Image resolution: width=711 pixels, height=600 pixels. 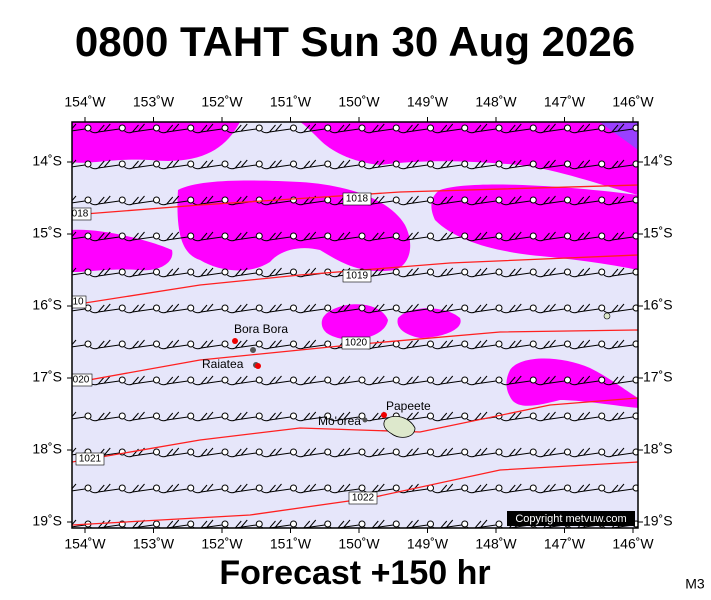 I want to click on isobar, so click(x=355, y=430).